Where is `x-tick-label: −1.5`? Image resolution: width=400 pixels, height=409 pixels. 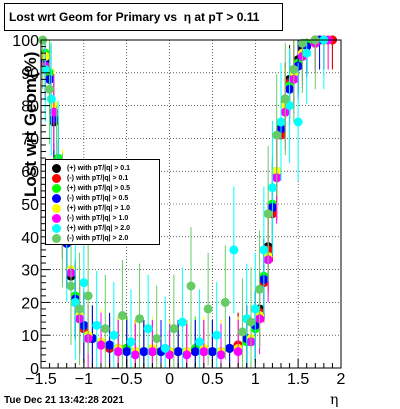 x-tick-label: −1.5 is located at coordinates (41, 379).